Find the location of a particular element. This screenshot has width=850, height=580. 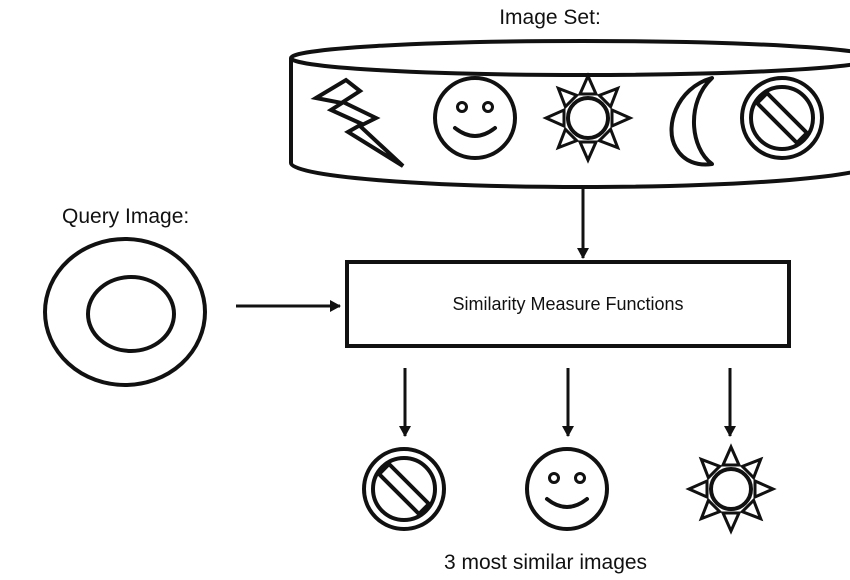

results-label: 3 most similar images is located at coordinates (546, 562).